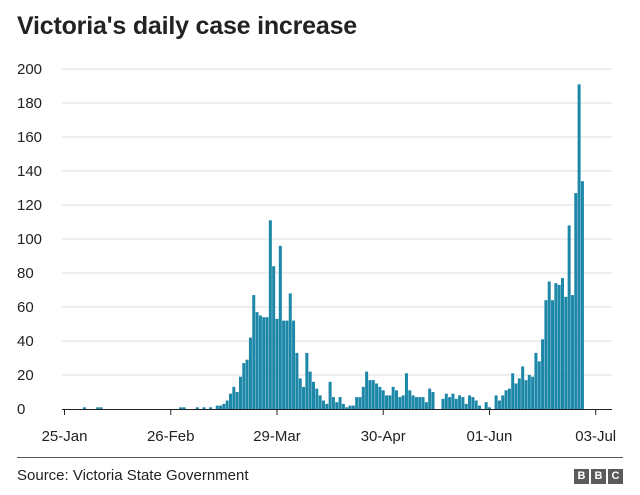 This screenshot has width=640, height=495. What do you see at coordinates (25, 273) in the screenshot?
I see `y-tick-label: 80` at bounding box center [25, 273].